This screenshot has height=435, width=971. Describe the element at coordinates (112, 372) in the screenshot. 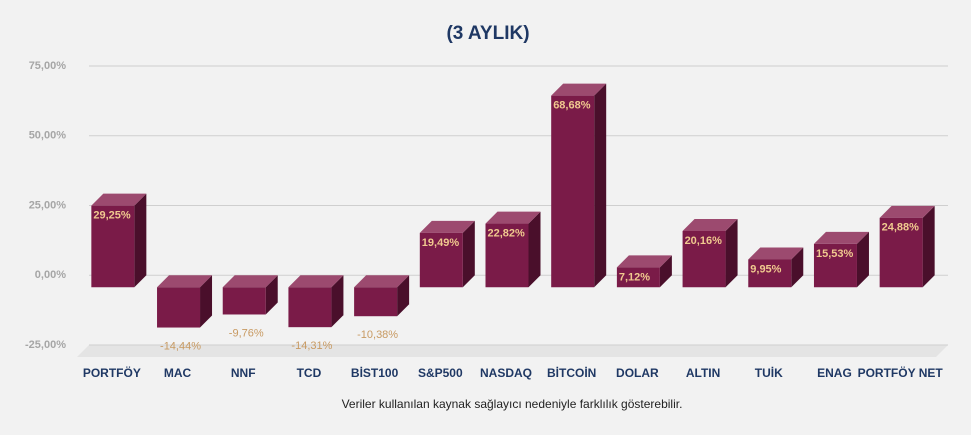

I see `x-tick-label: PORTFÖY` at that location.